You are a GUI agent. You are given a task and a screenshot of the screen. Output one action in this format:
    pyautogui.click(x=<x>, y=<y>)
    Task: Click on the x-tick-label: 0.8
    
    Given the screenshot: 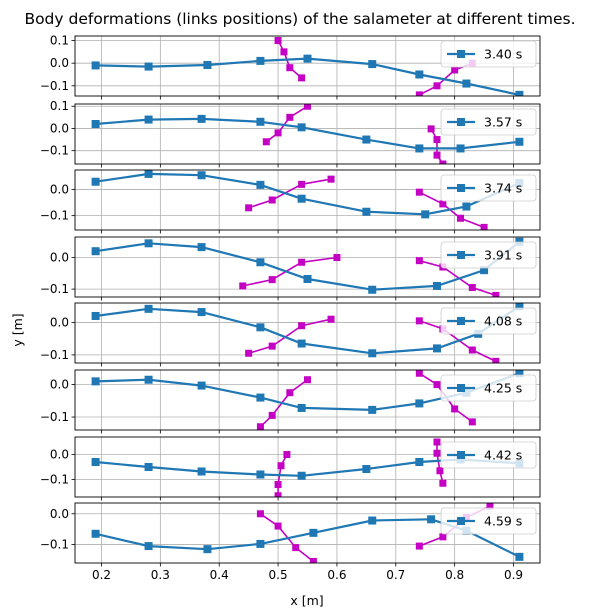 What is the action you would take?
    pyautogui.click(x=454, y=575)
    